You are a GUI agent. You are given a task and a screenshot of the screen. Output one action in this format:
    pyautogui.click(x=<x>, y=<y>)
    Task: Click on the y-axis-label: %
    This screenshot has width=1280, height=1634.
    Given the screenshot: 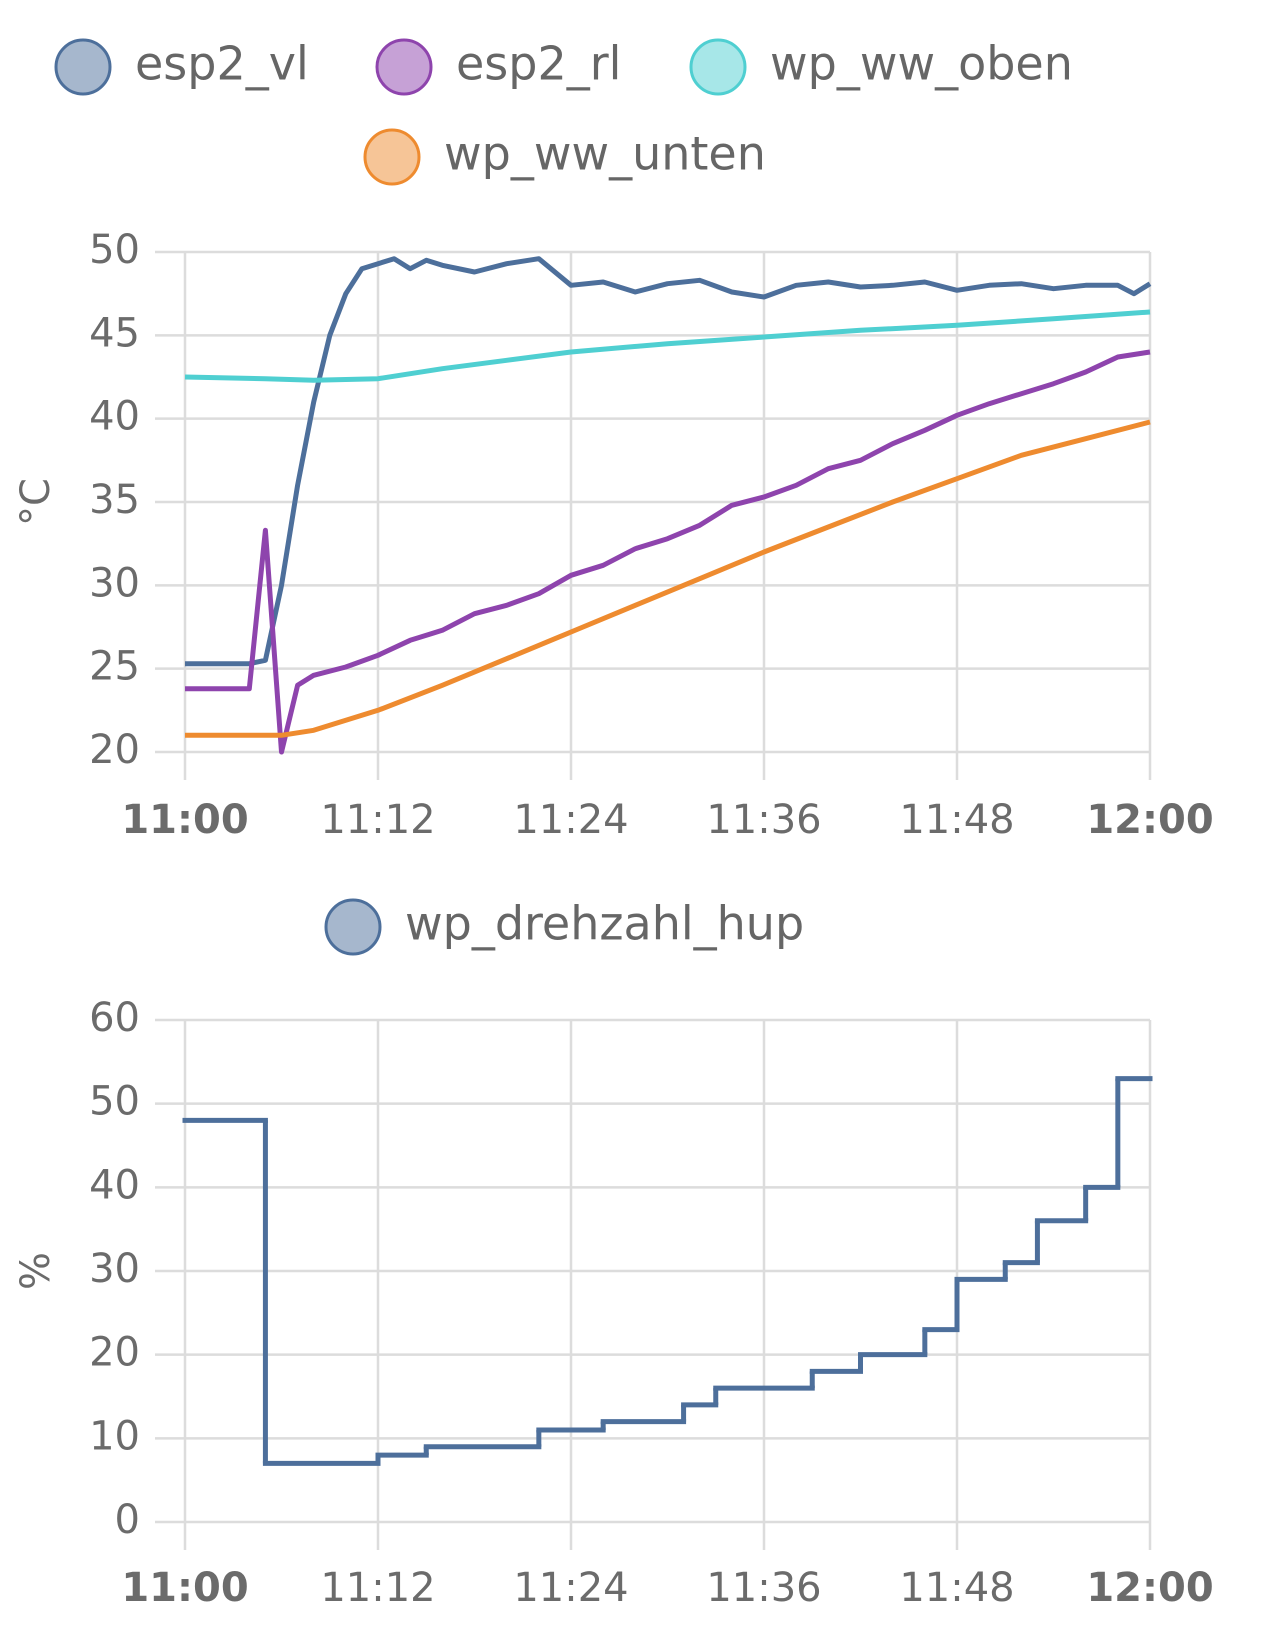 What is the action you would take?
    pyautogui.click(x=36, y=1271)
    